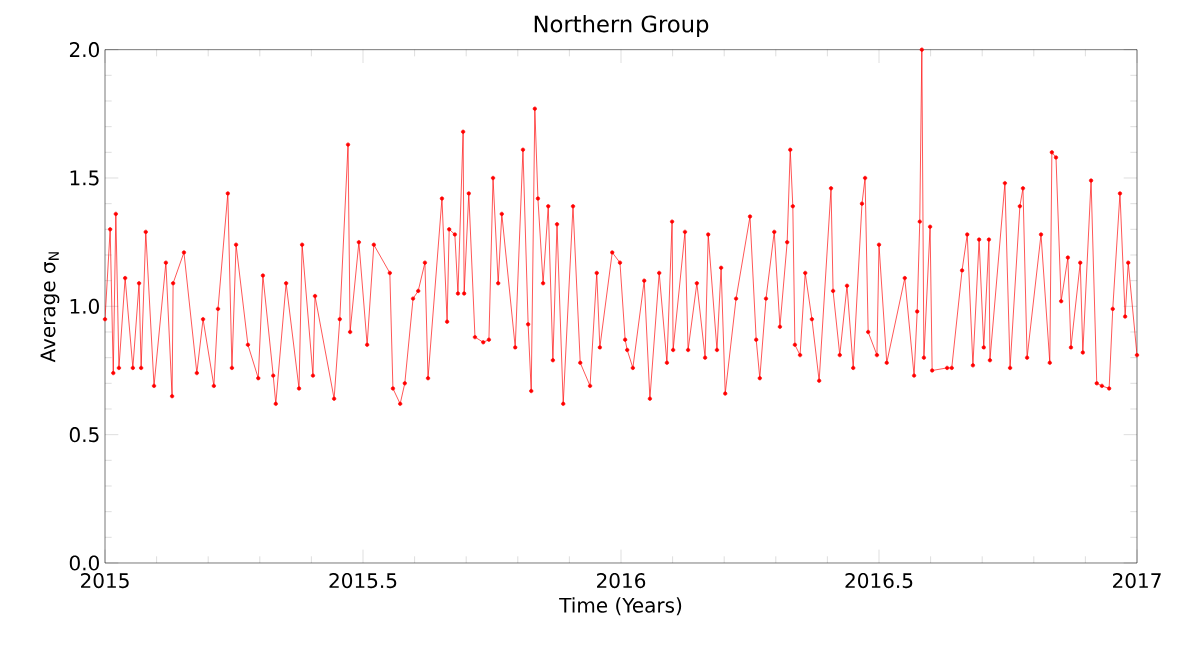  What do you see at coordinates (363, 581) in the screenshot?
I see `x-tick-label: 2015.5` at bounding box center [363, 581].